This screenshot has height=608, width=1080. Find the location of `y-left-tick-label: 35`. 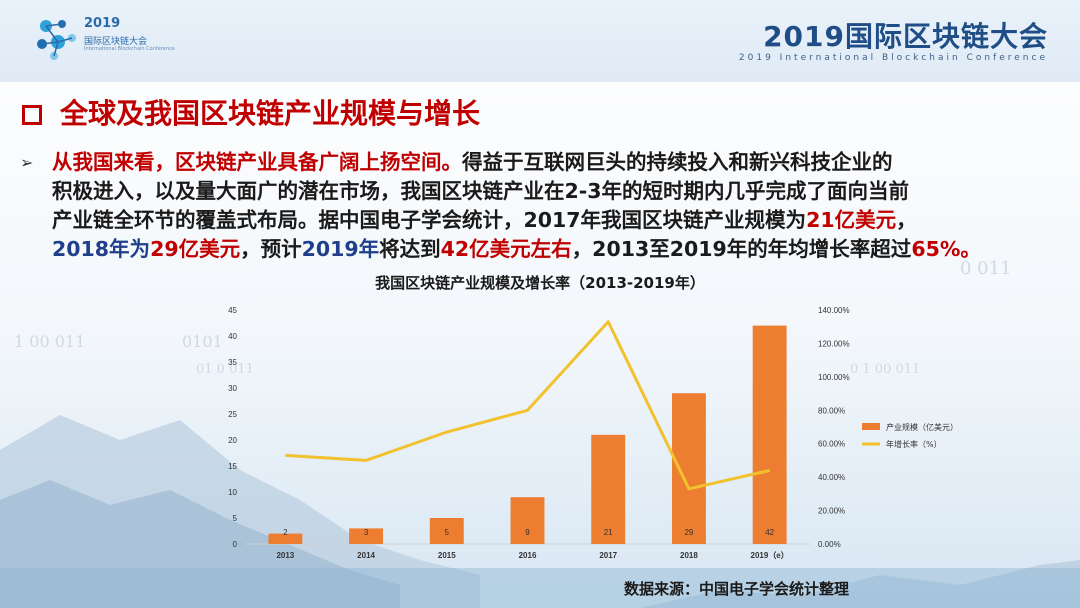

y-left-tick-label: 35 is located at coordinates (232, 362).